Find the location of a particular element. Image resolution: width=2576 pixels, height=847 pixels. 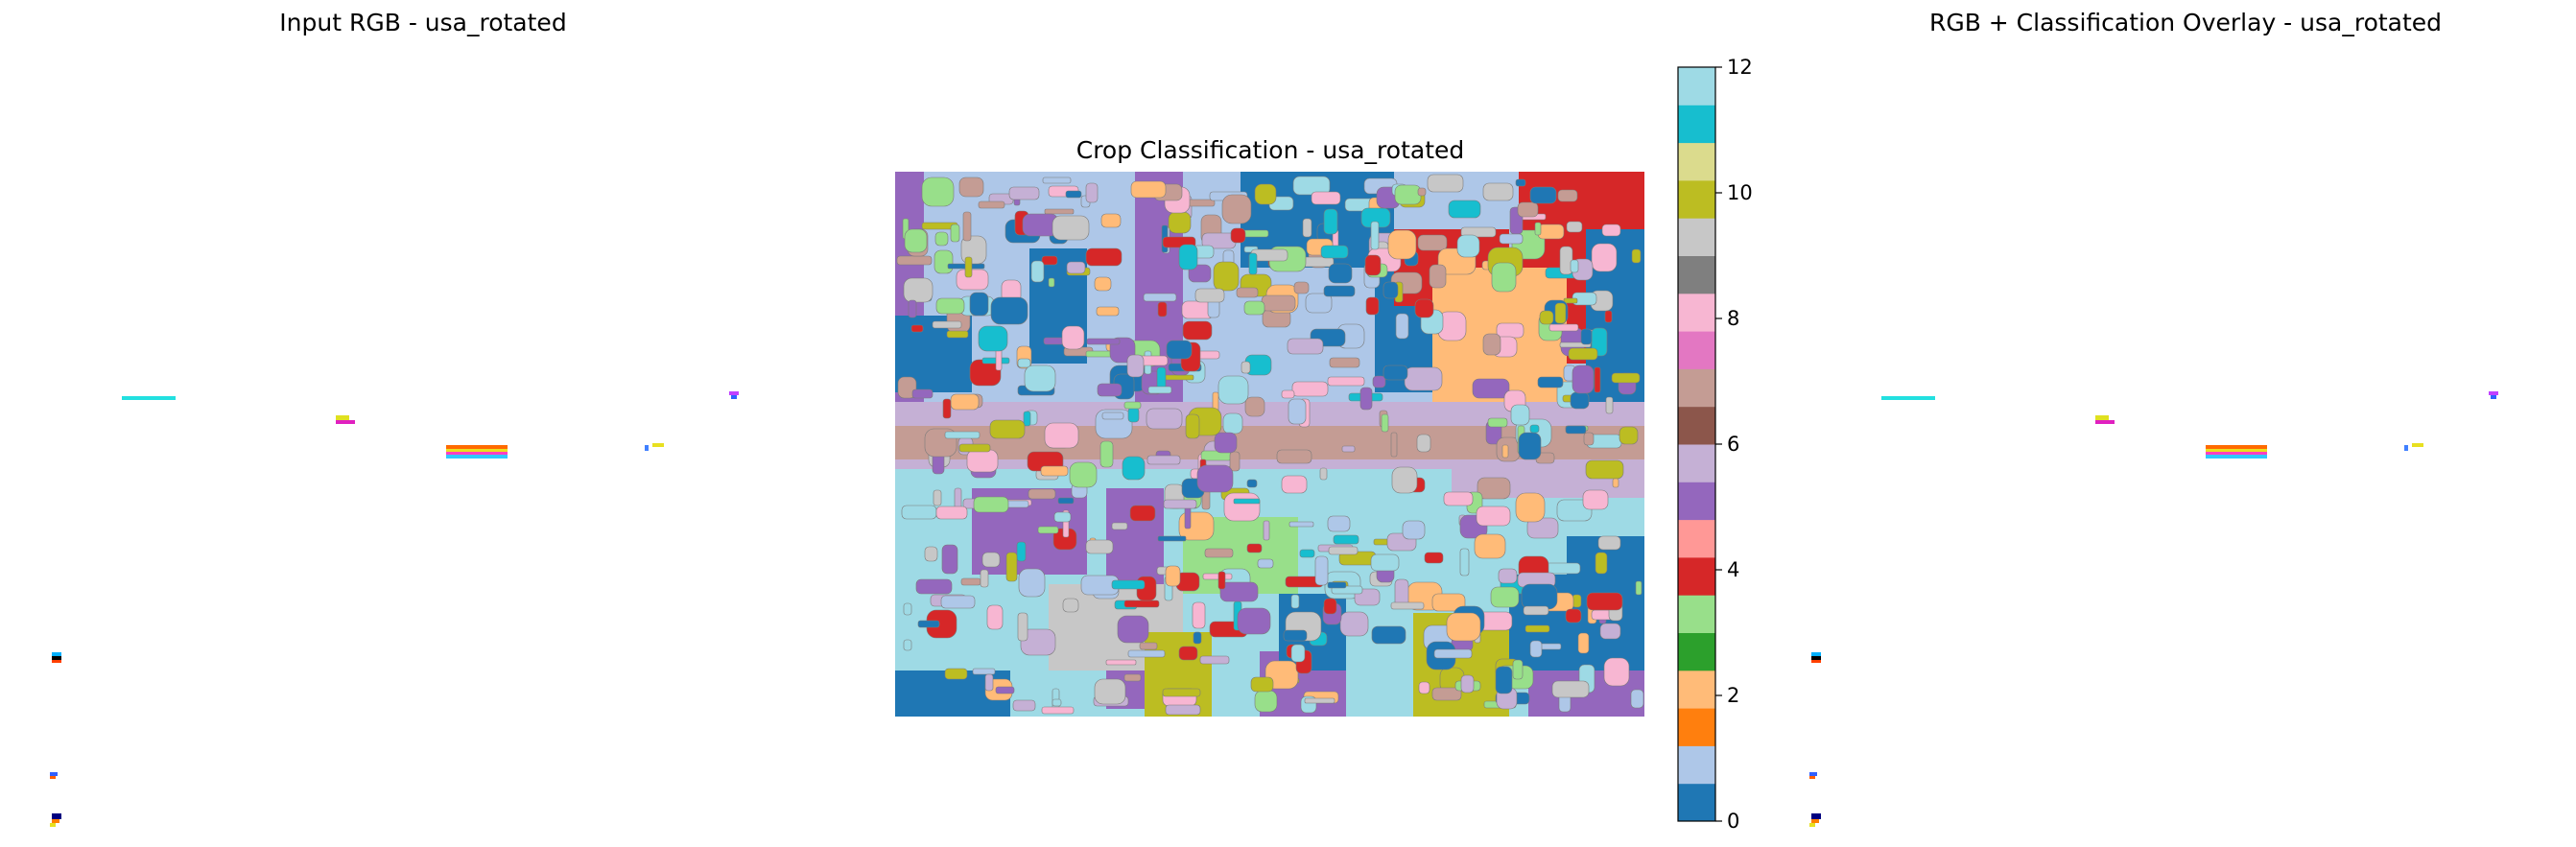

colorbar: 0 2 4 6 8 10 12 is located at coordinates (1715, 444).